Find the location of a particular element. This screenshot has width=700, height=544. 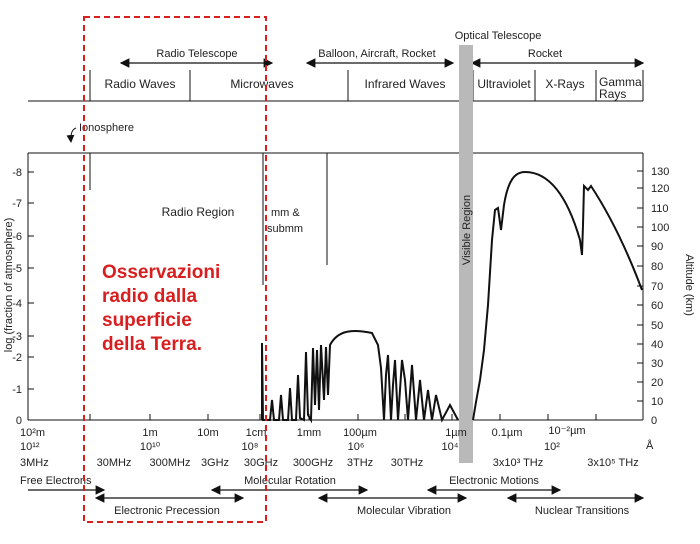

x-freq-300mhz: 300MHz is located at coordinates (170, 463).